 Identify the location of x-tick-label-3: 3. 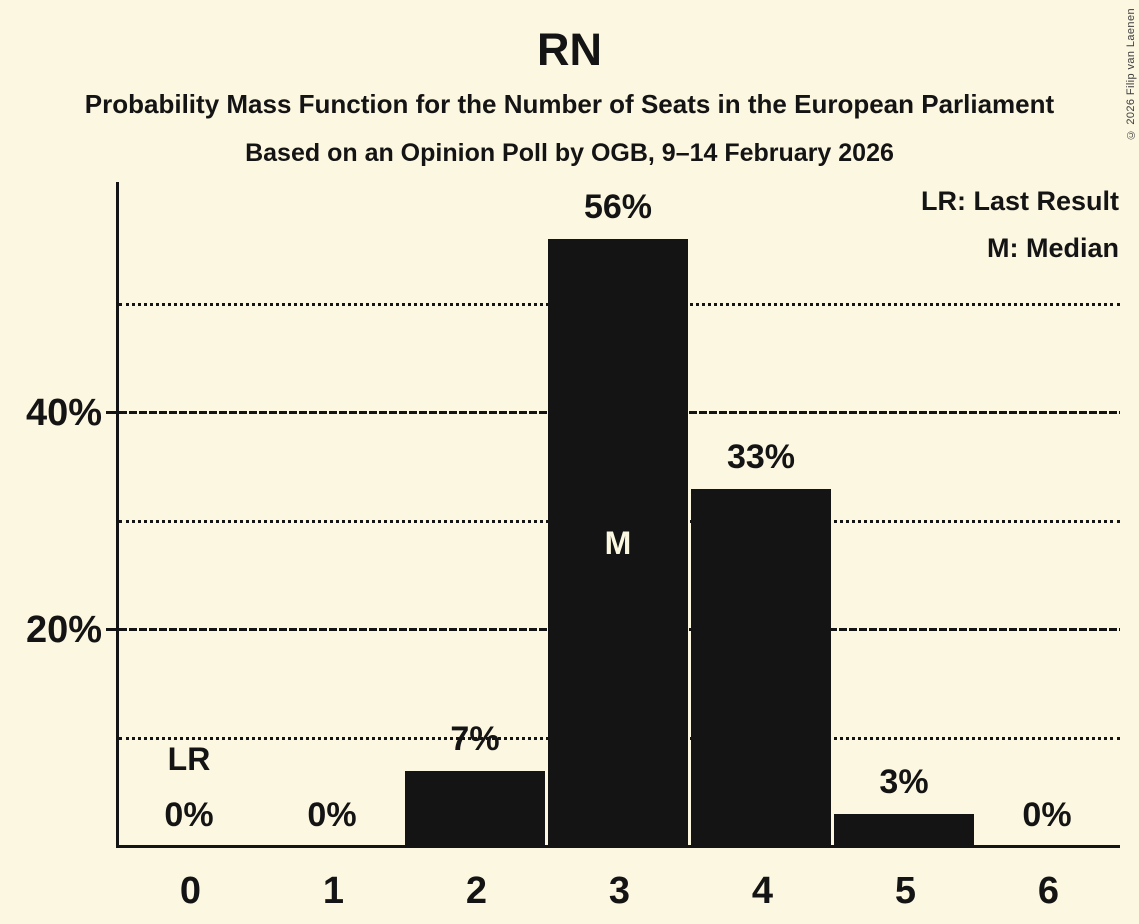
(619, 891).